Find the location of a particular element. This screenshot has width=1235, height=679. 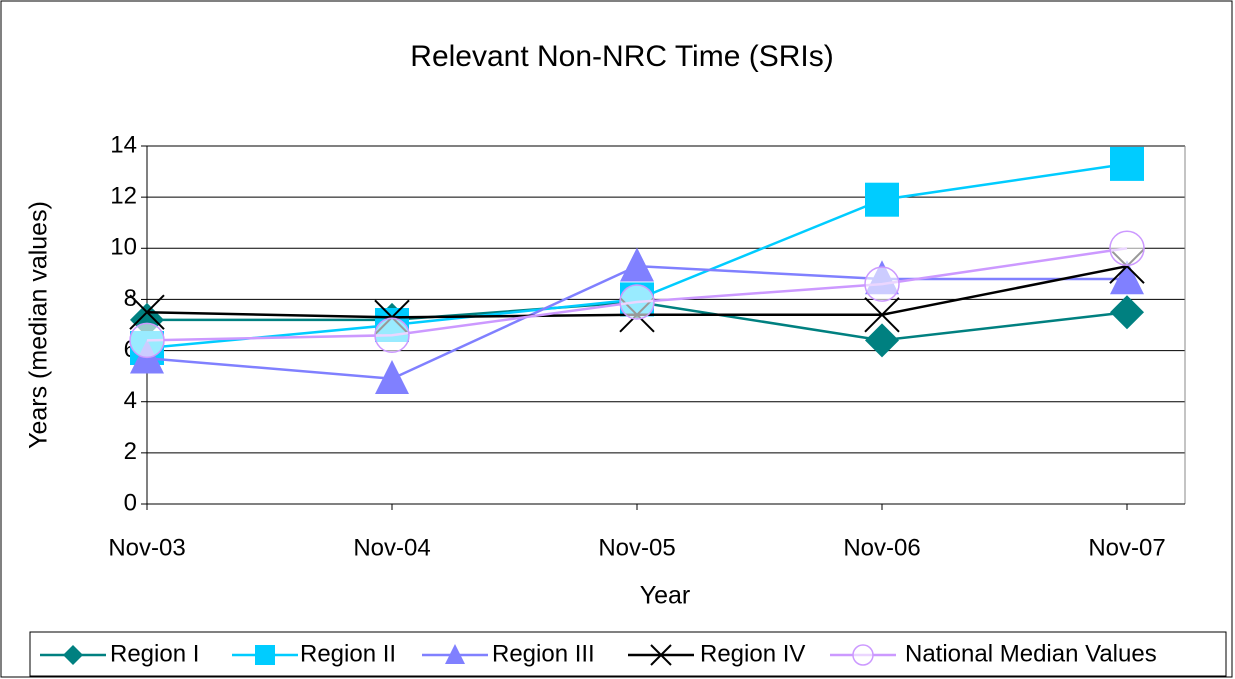

y-tick-label: 2 is located at coordinates (130, 451).